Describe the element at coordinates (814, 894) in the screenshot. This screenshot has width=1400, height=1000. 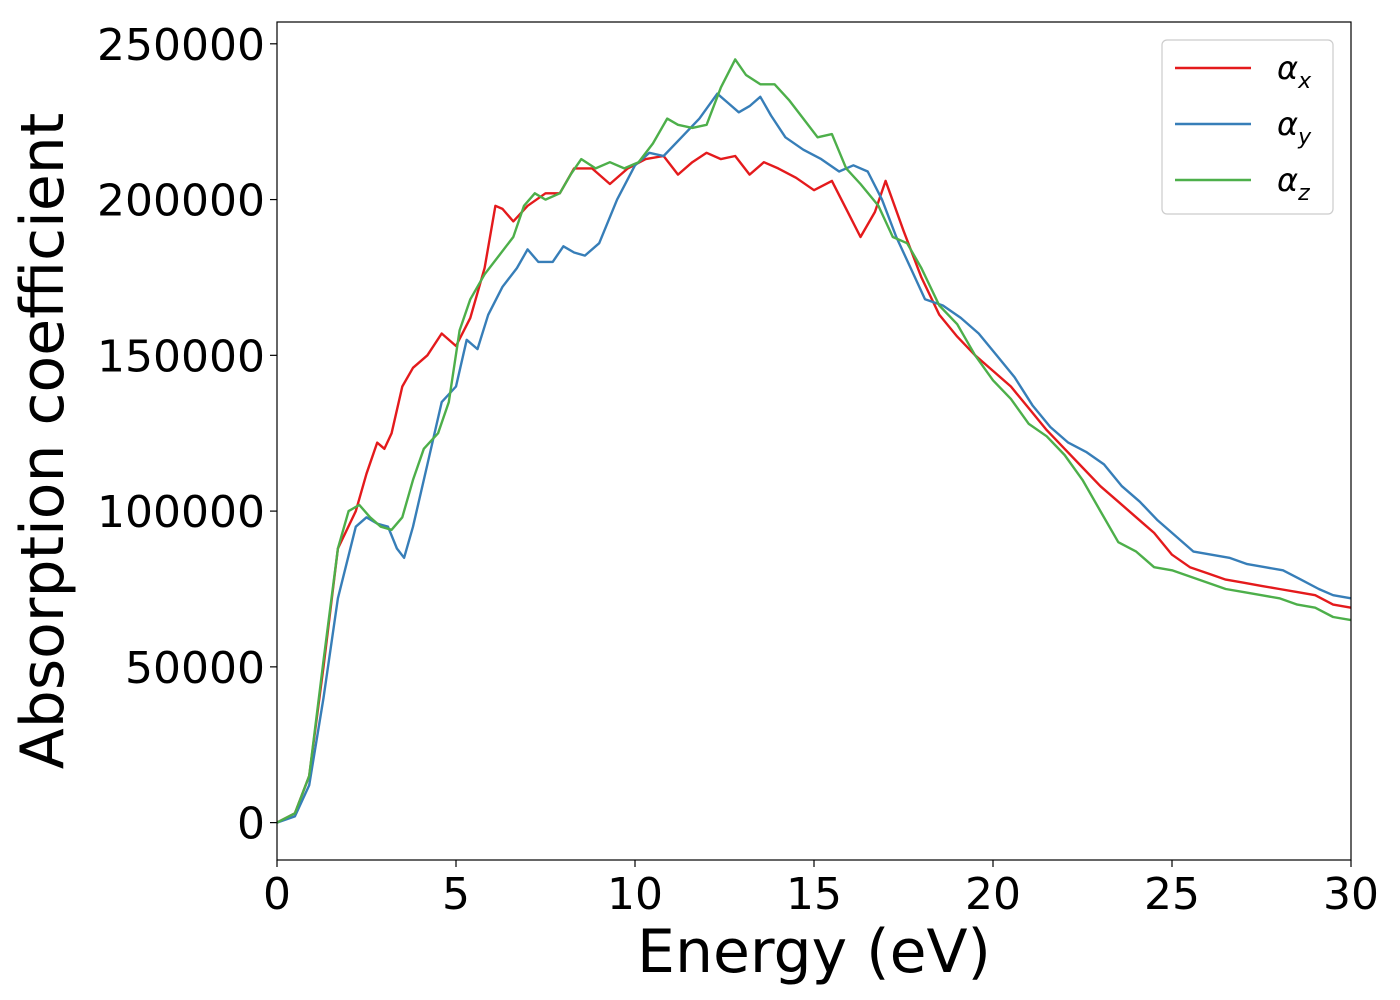
I see `x-tick-label: 15` at that location.